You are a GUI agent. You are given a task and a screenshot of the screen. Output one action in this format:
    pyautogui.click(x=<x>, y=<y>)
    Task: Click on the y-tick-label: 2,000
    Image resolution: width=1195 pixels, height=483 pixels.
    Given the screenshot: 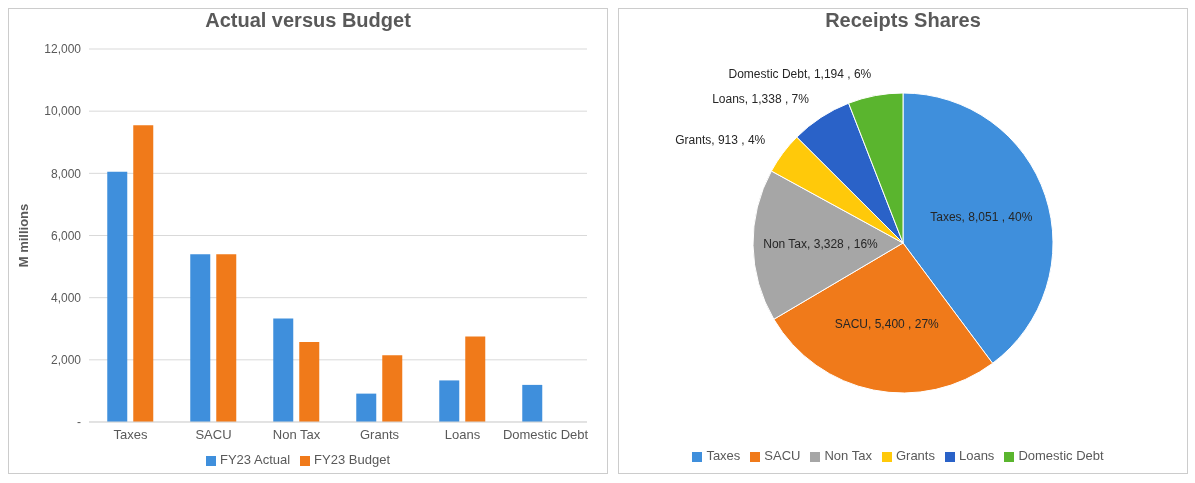 What is the action you would take?
    pyautogui.click(x=66, y=360)
    